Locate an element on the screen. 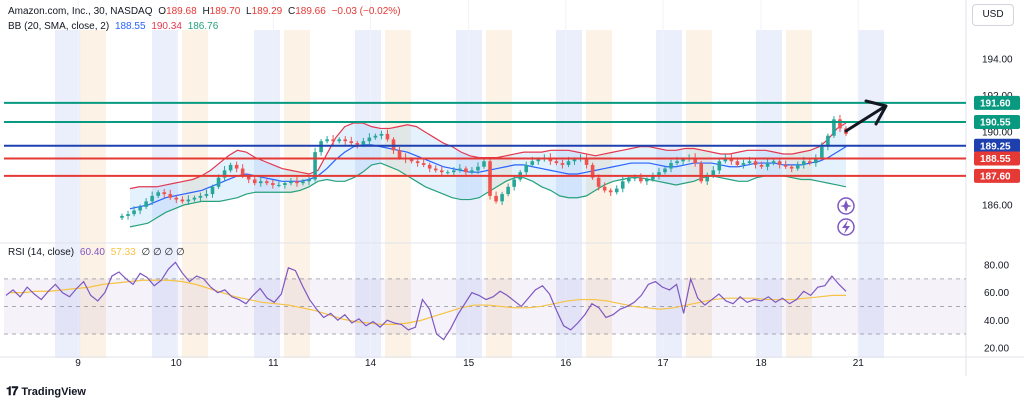 The image size is (1024, 403). bb-lower-value: 186.76 is located at coordinates (203, 26).